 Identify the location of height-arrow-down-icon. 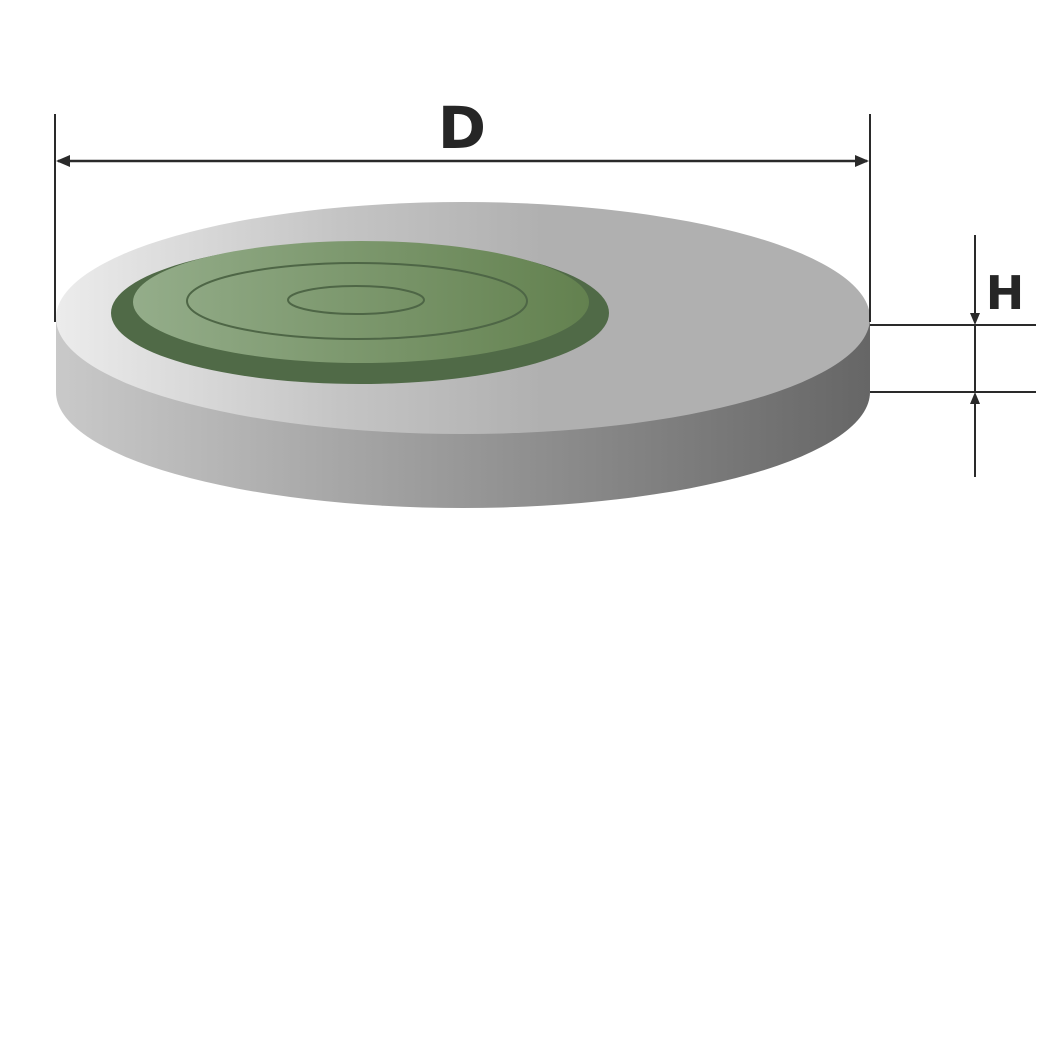
(975, 319).